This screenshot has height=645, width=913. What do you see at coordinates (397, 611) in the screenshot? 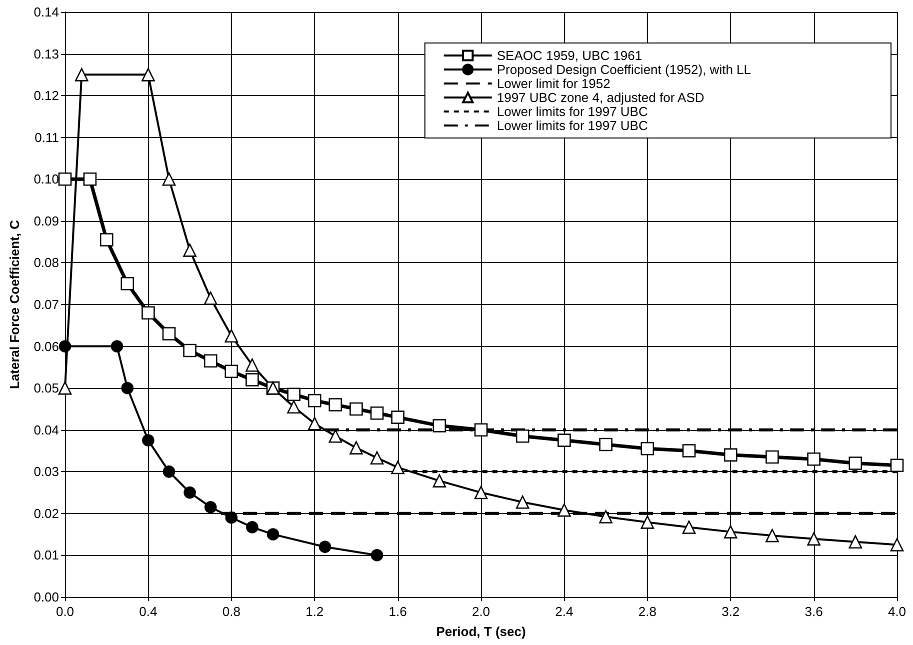
I see `x-tick-label: 1.6` at bounding box center [397, 611].